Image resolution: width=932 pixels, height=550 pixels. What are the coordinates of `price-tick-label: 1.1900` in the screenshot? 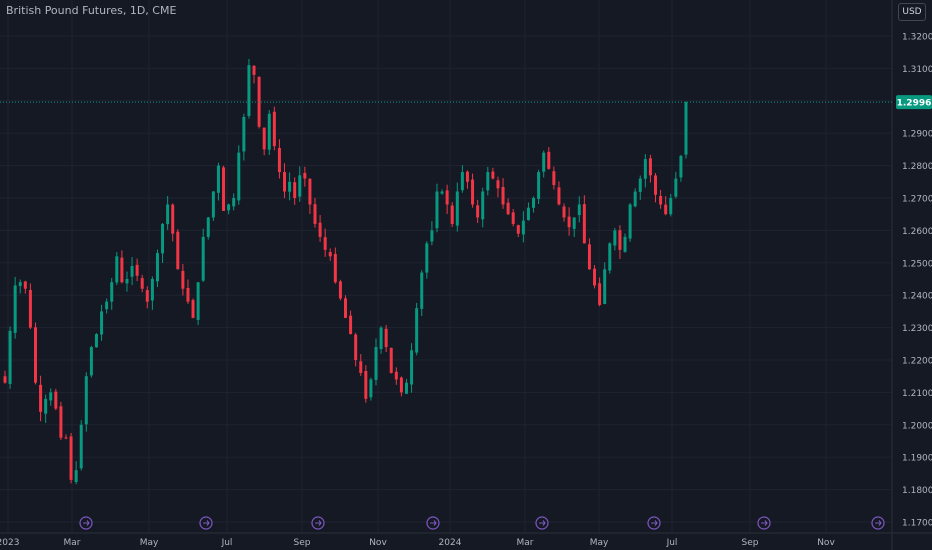 It's located at (917, 459).